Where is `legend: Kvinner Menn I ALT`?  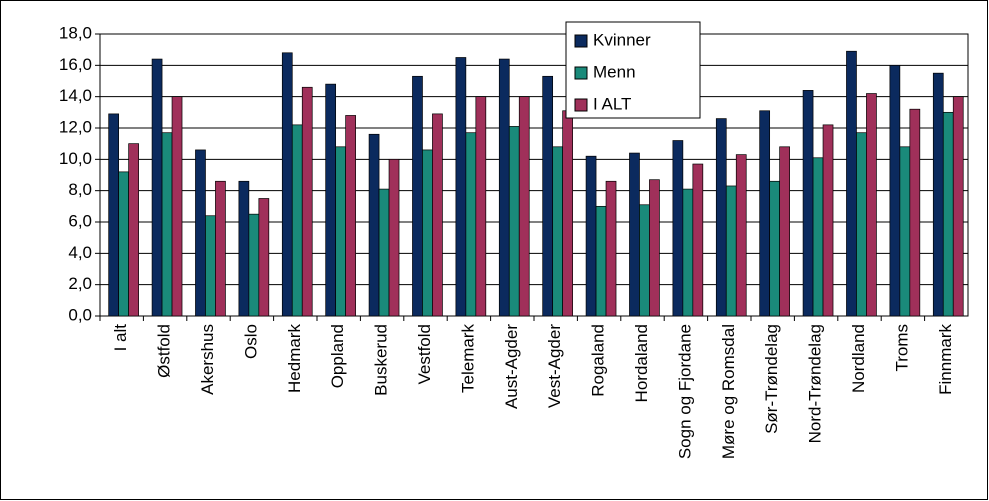 legend: Kvinner Menn I ALT is located at coordinates (633, 70).